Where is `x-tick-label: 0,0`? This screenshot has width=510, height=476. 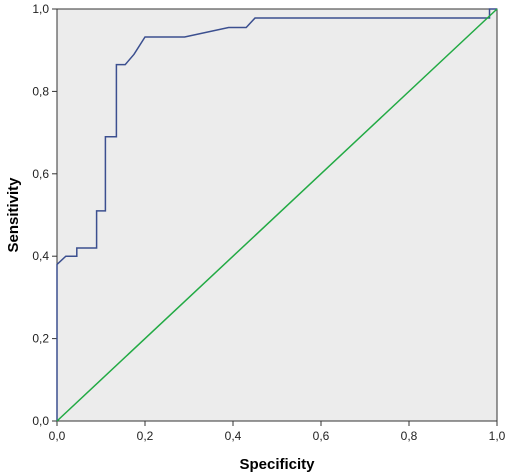 x-tick-label: 0,0 is located at coordinates (57, 436).